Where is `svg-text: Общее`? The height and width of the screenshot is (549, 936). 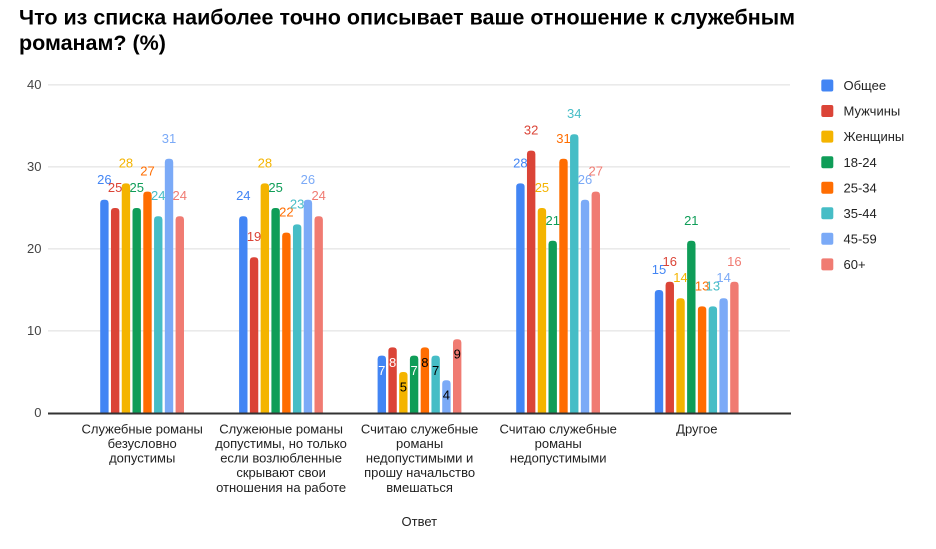
svg-text: Общее is located at coordinates (865, 85).